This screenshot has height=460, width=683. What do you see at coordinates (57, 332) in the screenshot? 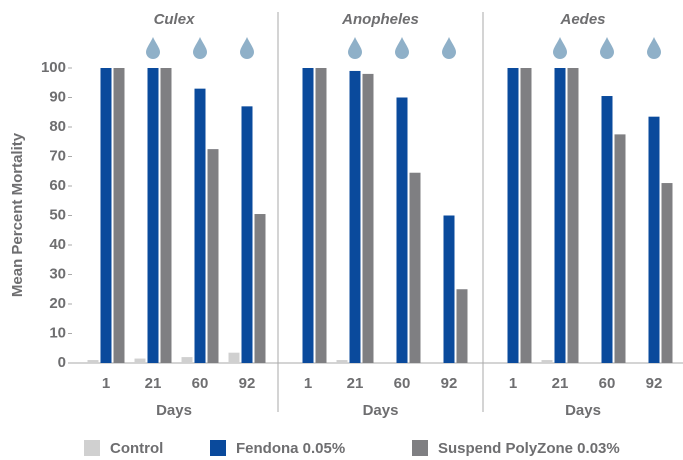
I see `y-tick-label: 10` at bounding box center [57, 332].